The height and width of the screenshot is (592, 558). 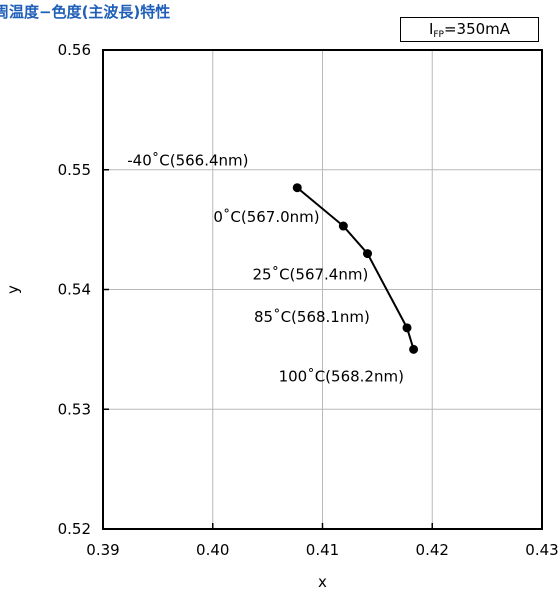 I want to click on data-label: 25˚C(567.4nm), so click(x=310, y=275).